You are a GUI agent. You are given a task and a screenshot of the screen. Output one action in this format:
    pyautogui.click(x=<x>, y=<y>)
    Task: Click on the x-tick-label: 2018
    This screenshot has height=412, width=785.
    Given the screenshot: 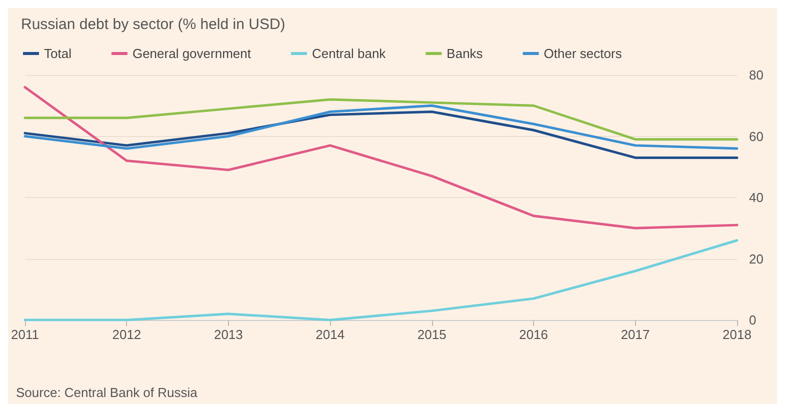 What is the action you would take?
    pyautogui.click(x=737, y=334)
    